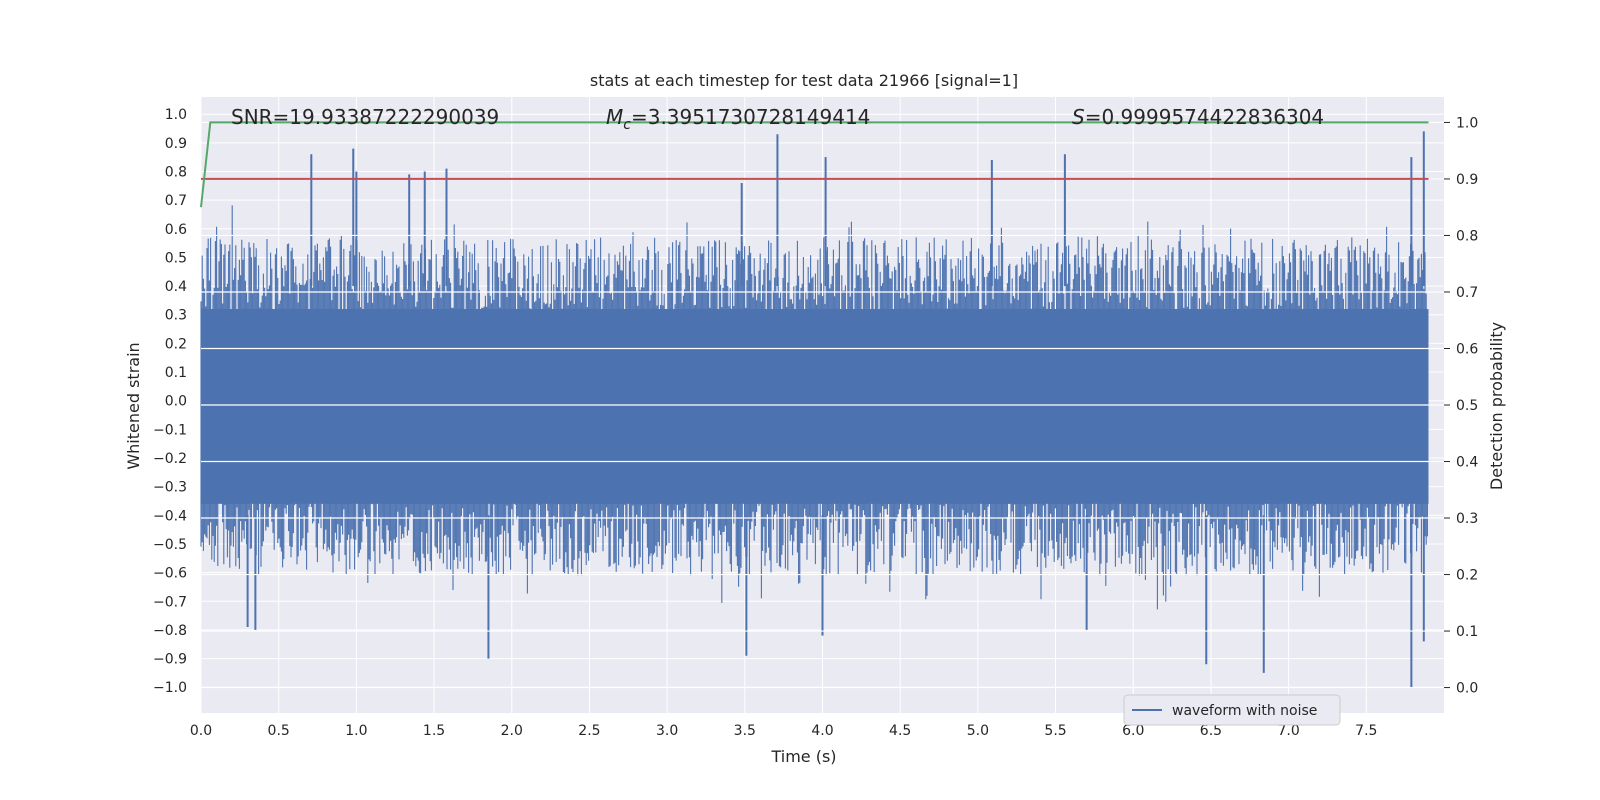 This screenshot has width=1600, height=800. I want to click on legend-label: waveform with noise, so click(1244, 711).